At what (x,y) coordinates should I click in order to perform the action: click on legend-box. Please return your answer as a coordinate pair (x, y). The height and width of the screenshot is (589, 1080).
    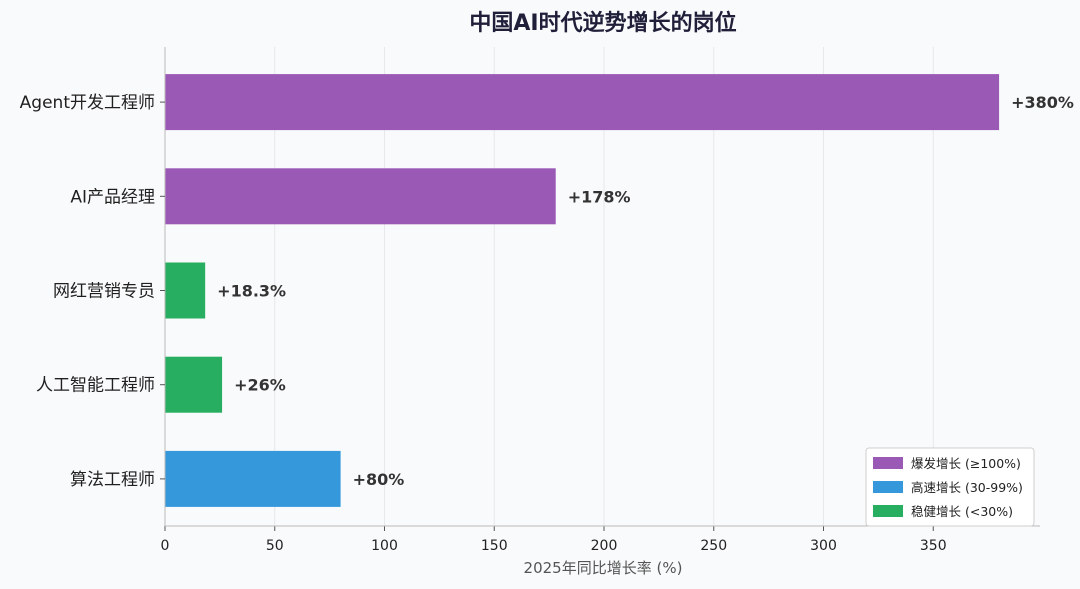
    Looking at the image, I should click on (950, 487).